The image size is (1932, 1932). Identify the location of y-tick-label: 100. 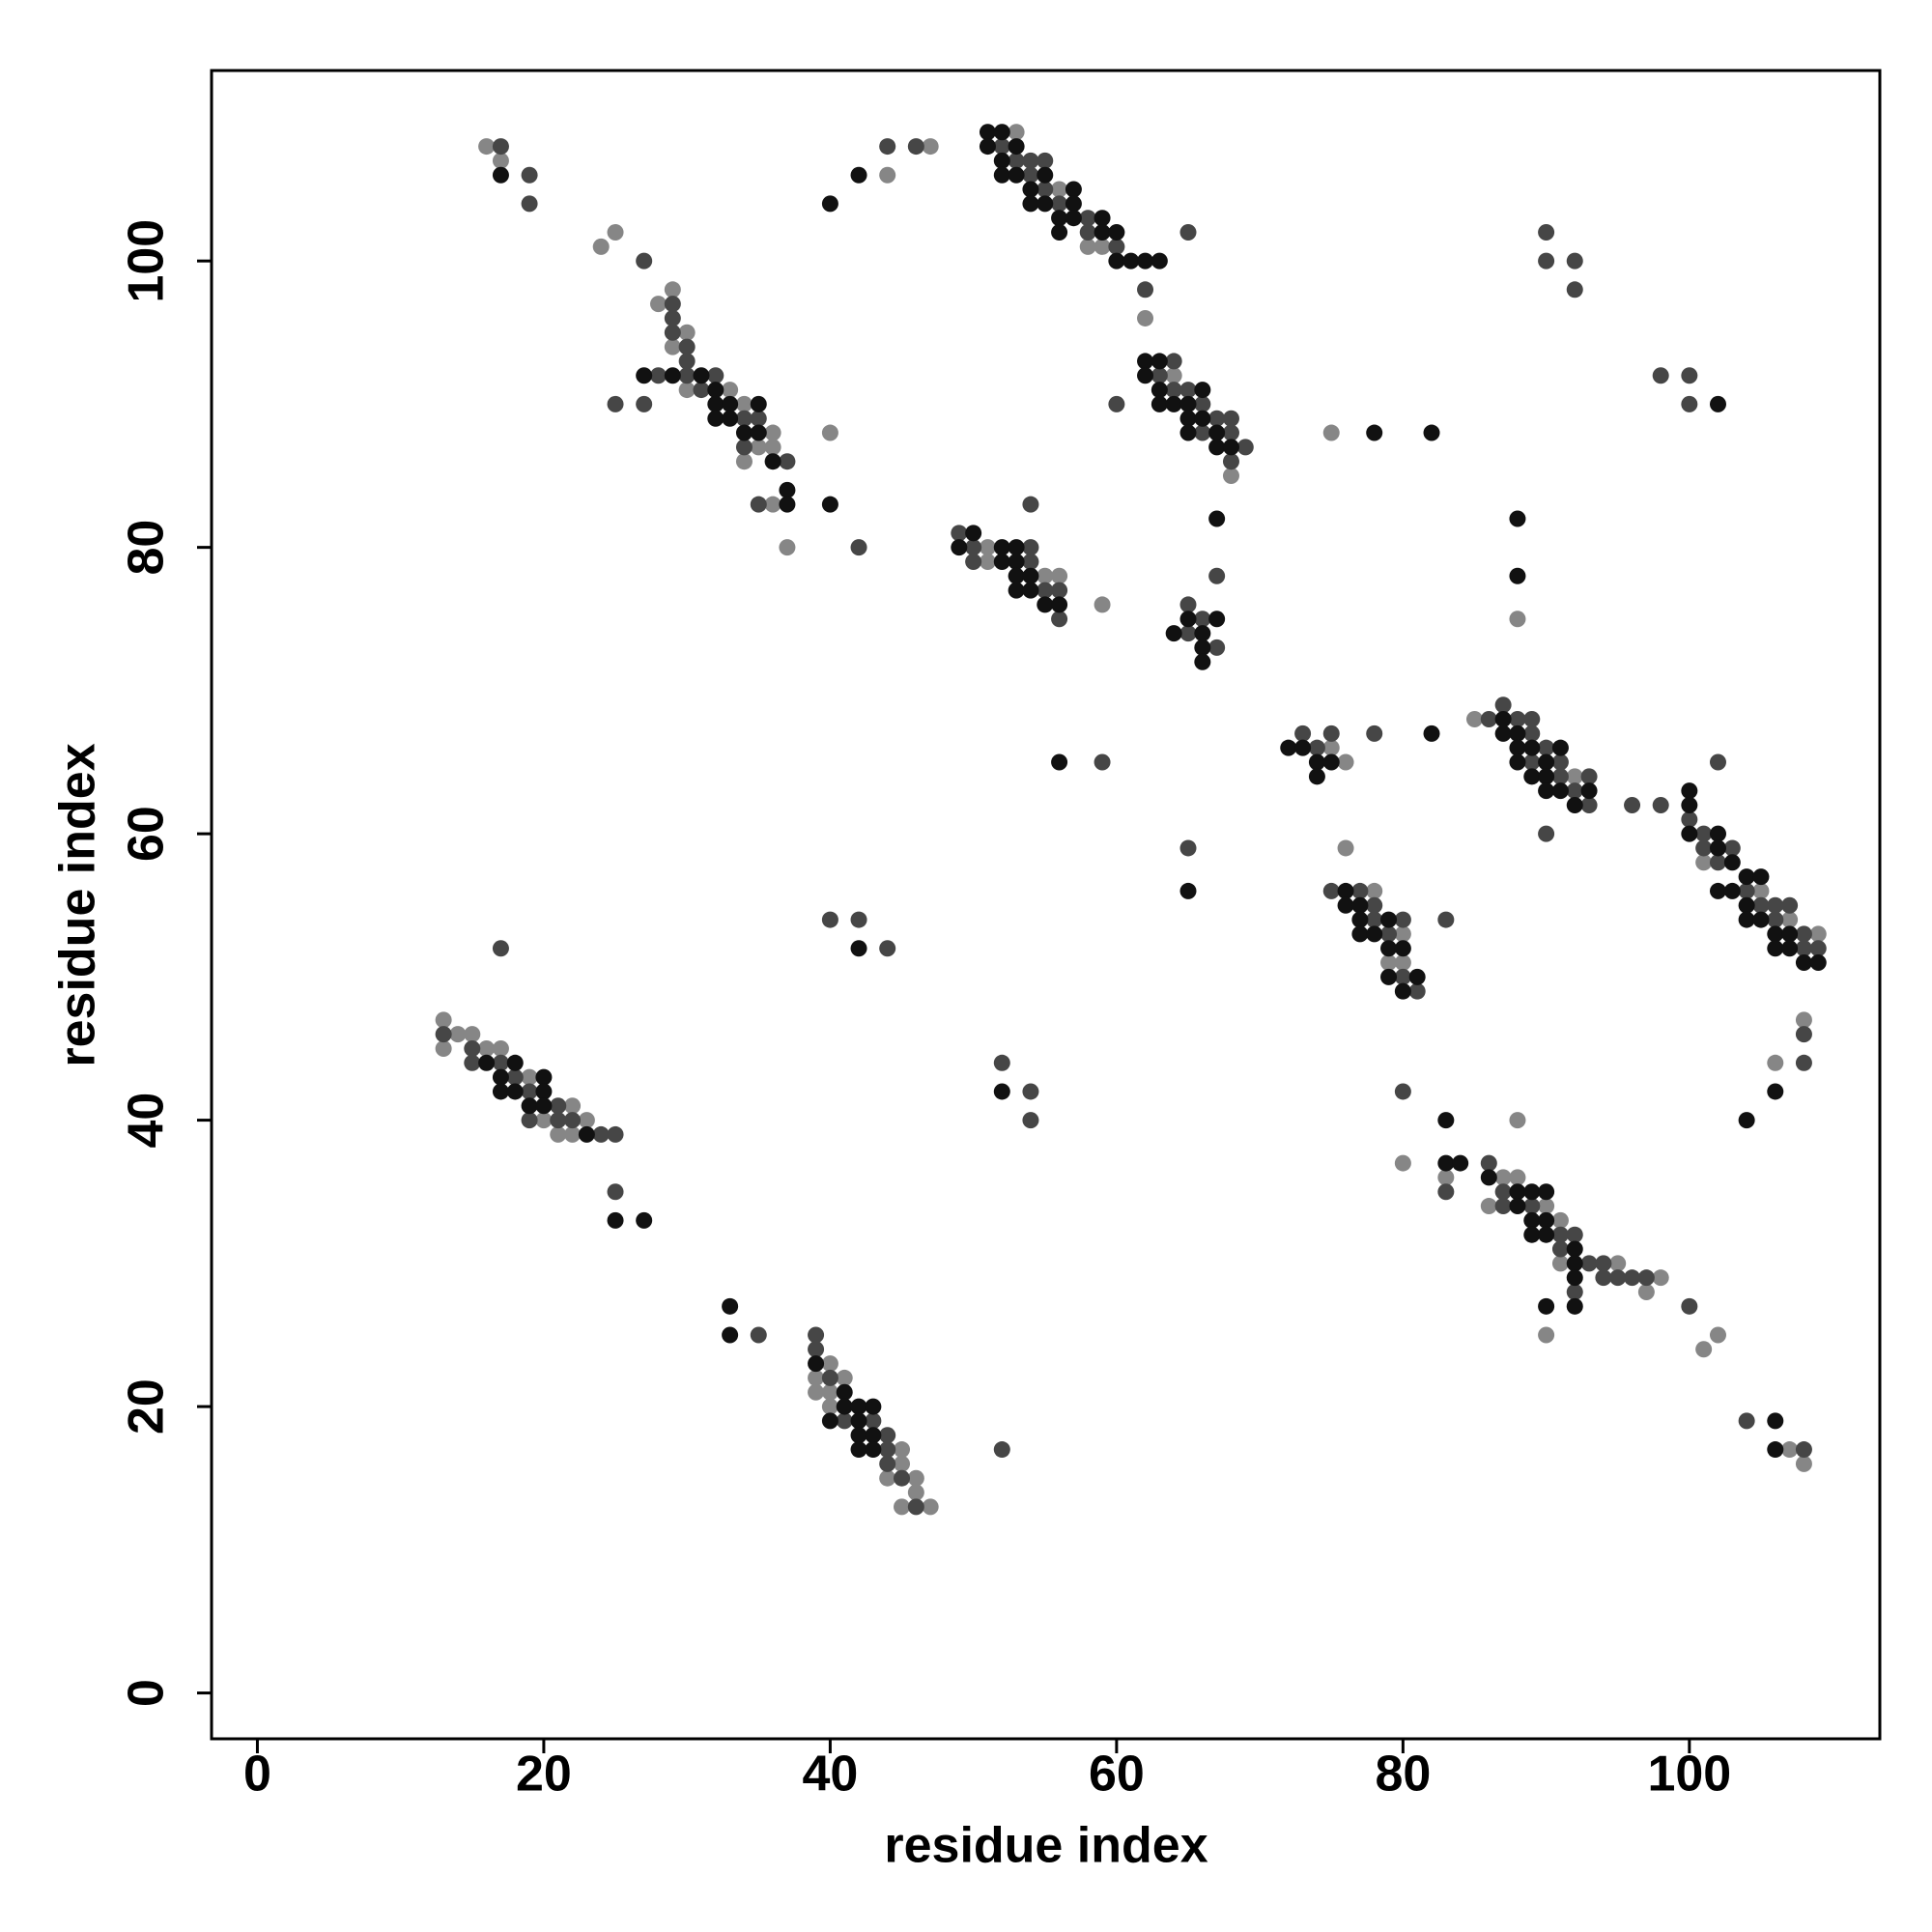
(147, 261).